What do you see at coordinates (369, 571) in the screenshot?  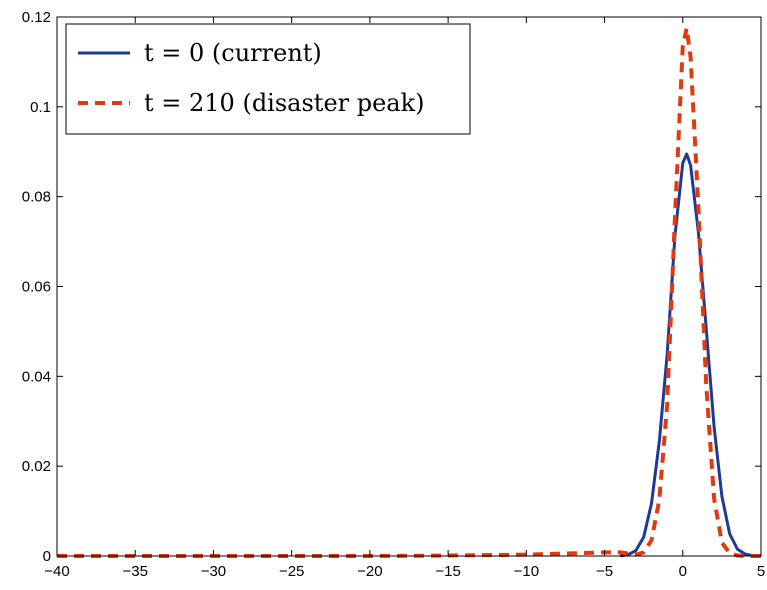 I see `x-tick-label: −20` at bounding box center [369, 571].